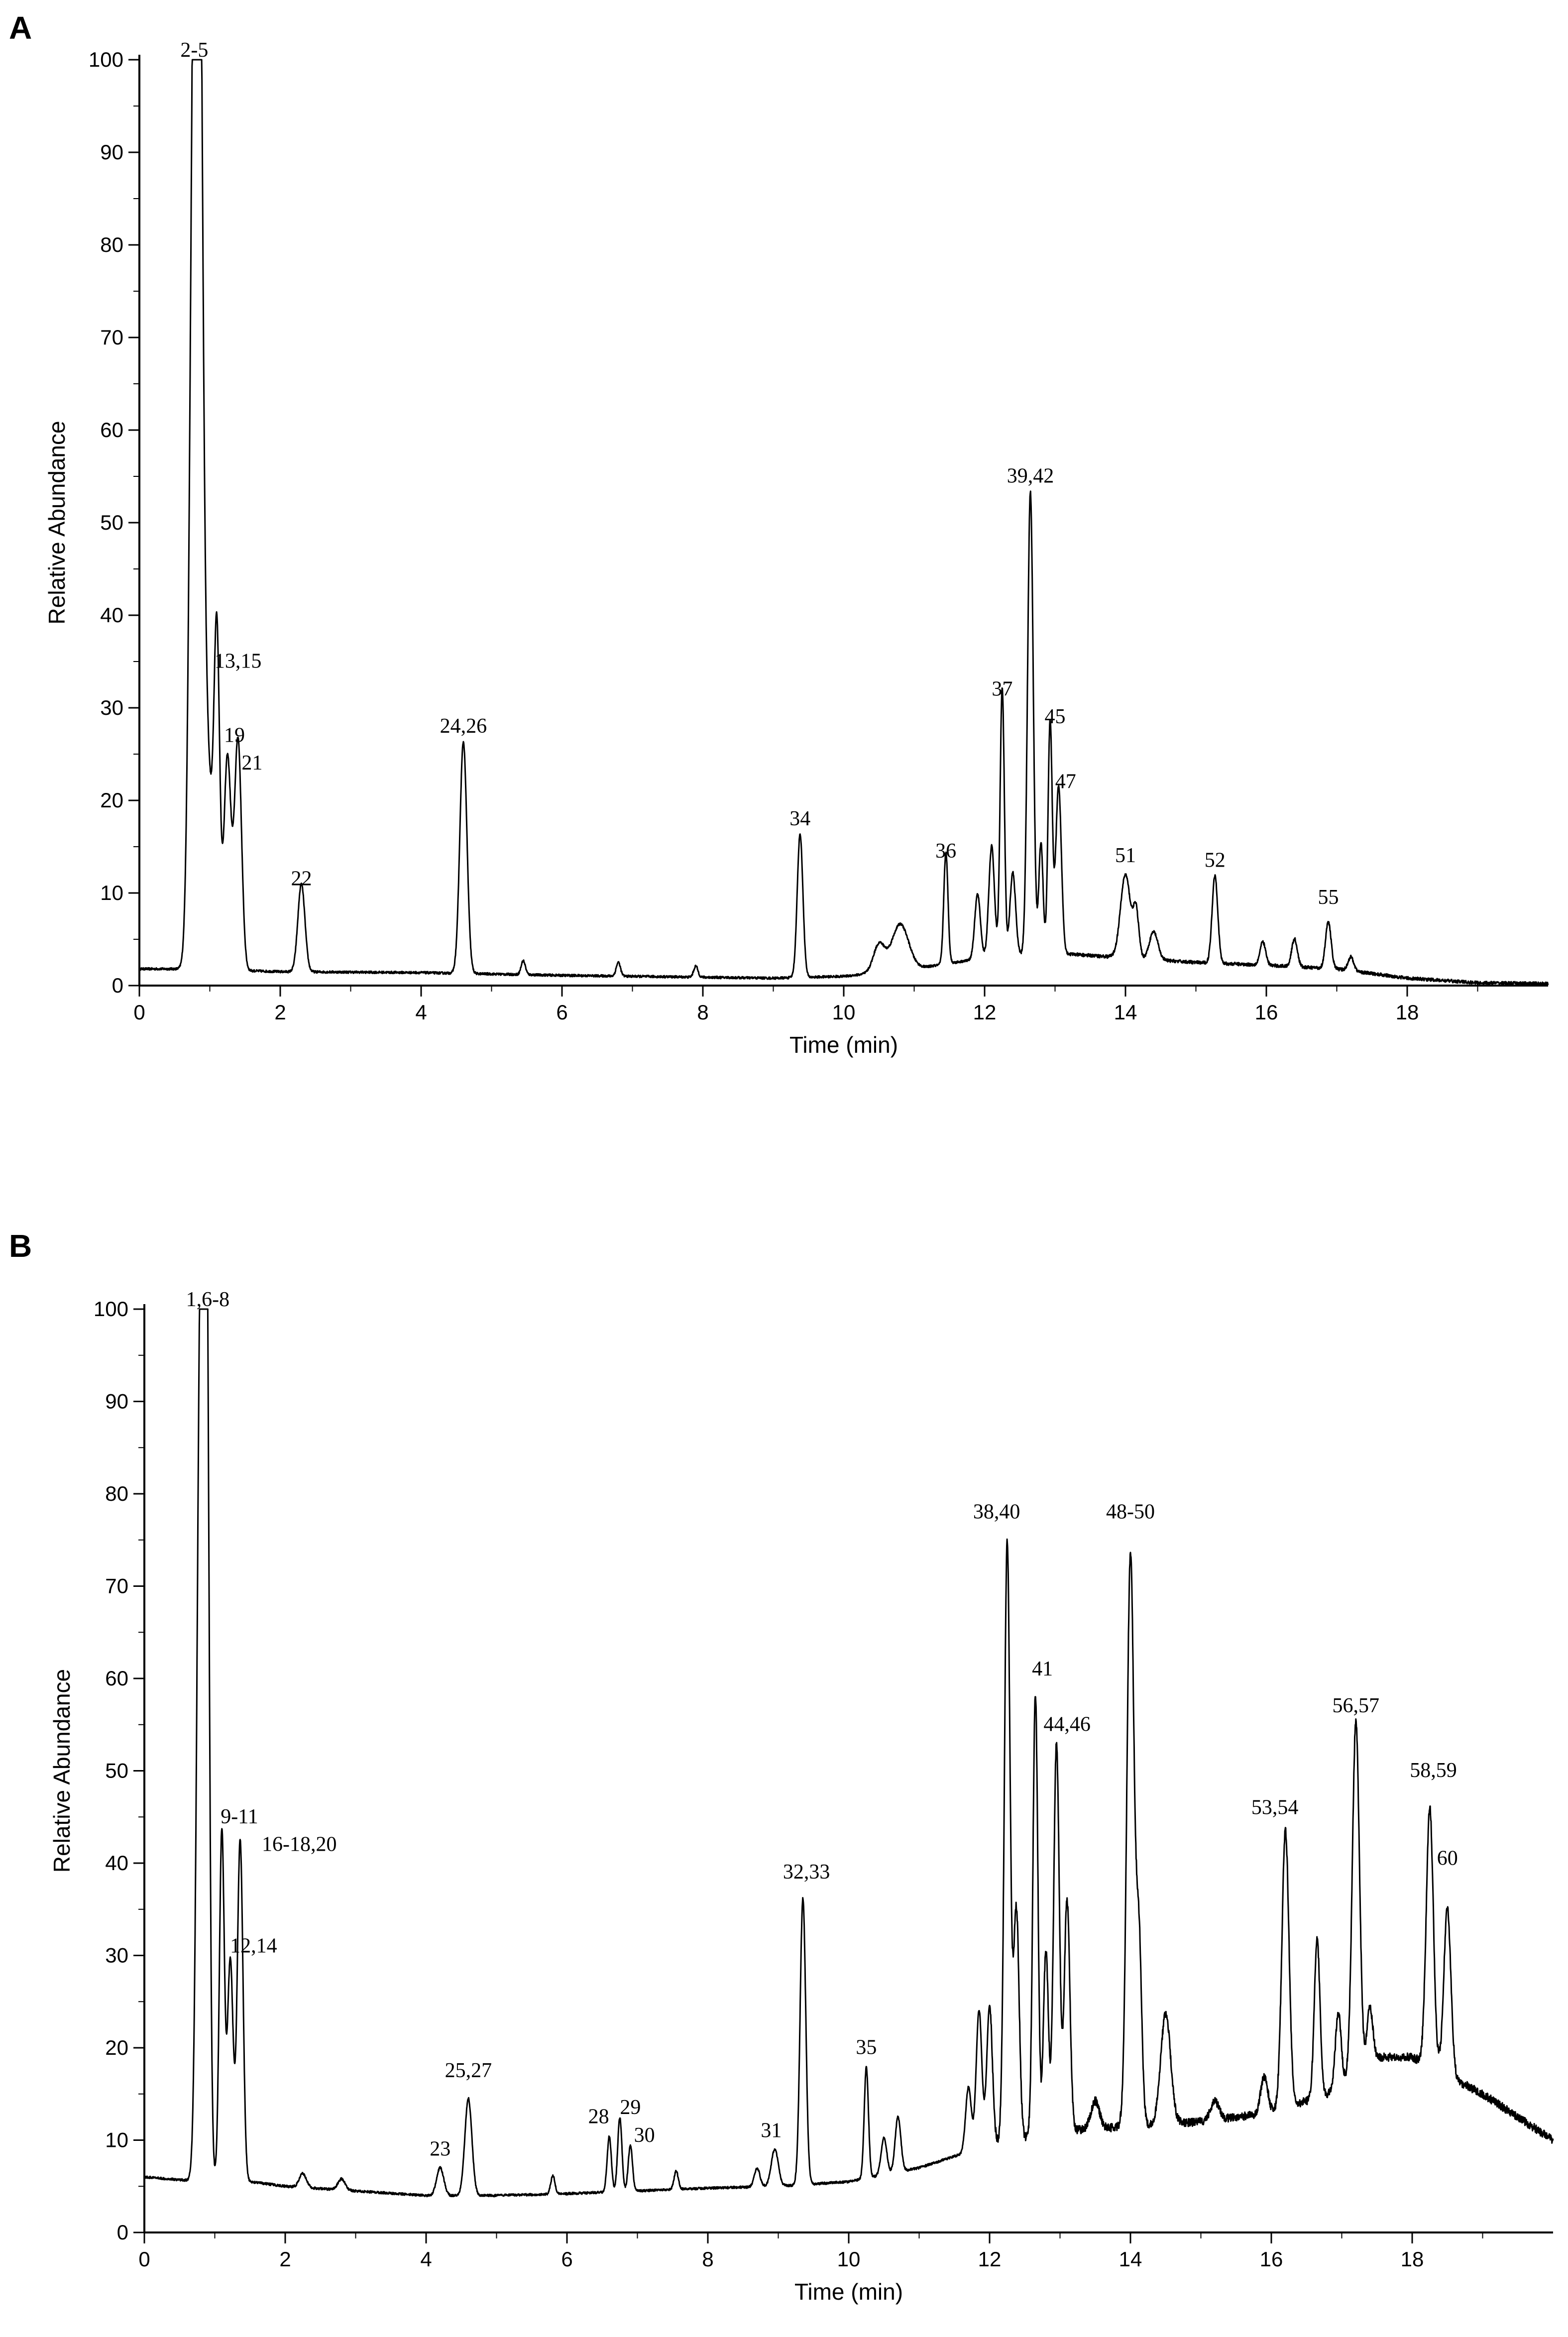  Describe the element at coordinates (1002, 688) in the screenshot. I see `peak-label: 37` at that location.